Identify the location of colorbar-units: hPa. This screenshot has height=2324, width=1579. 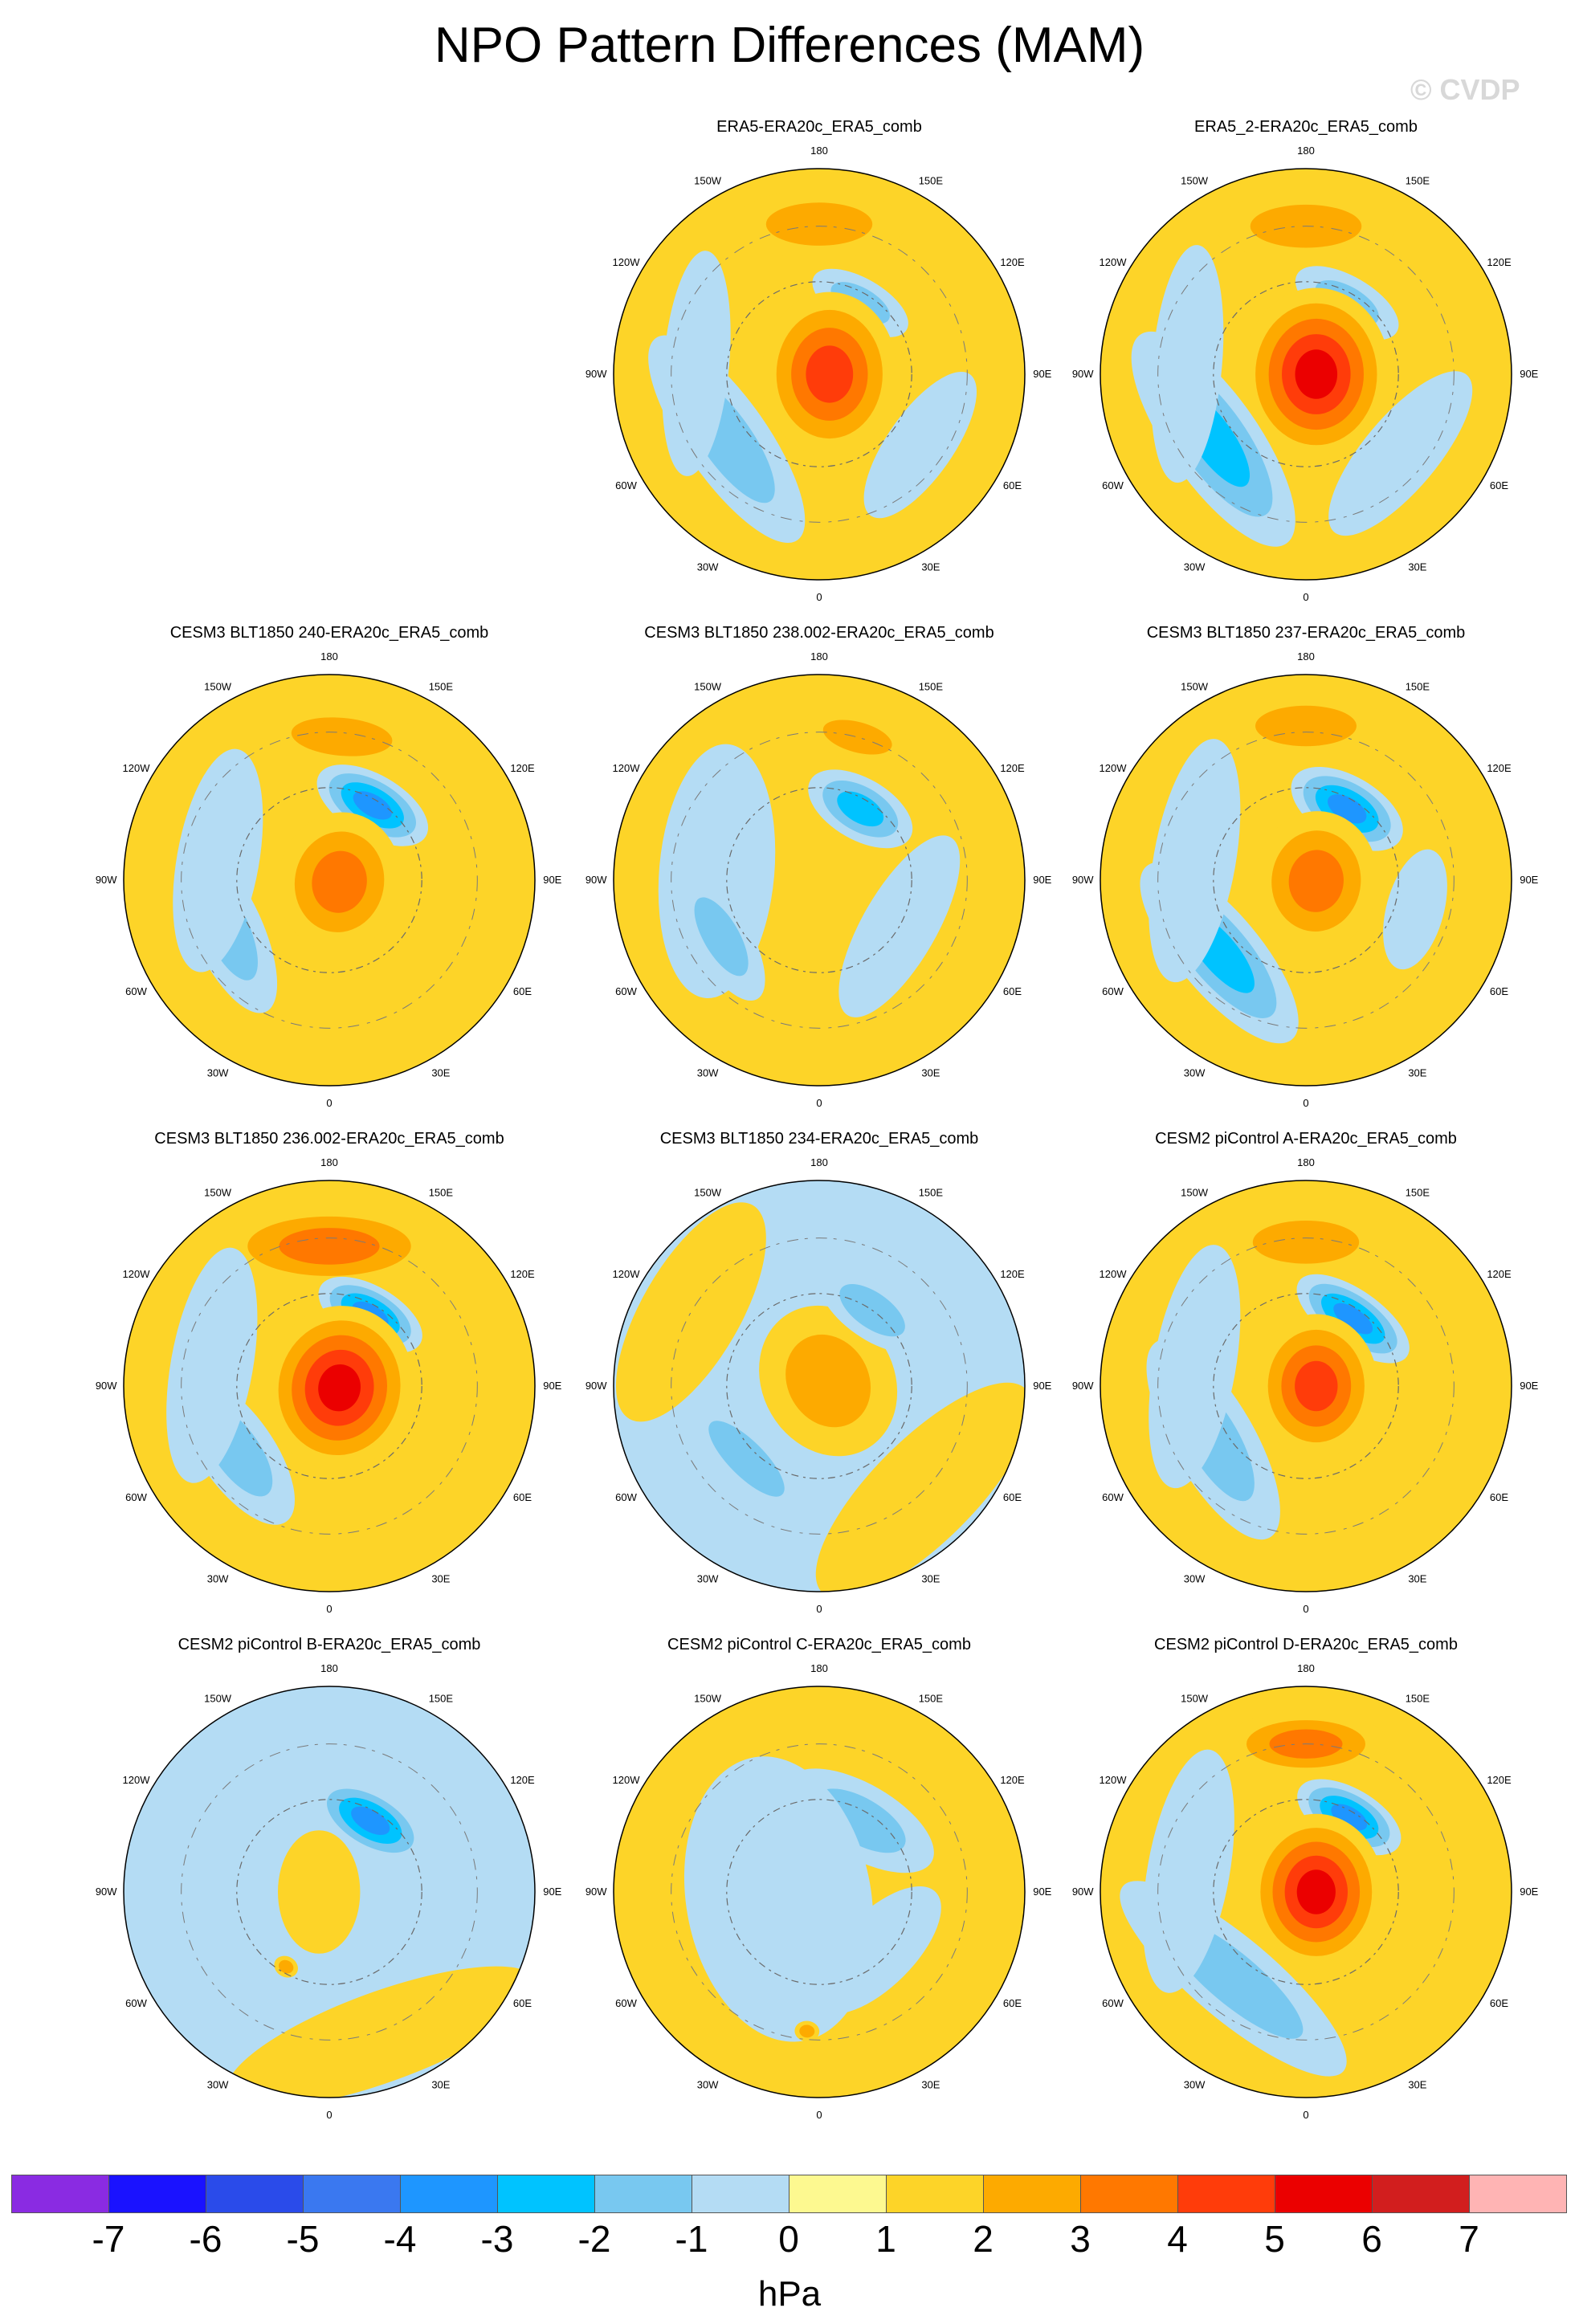
(789, 2294).